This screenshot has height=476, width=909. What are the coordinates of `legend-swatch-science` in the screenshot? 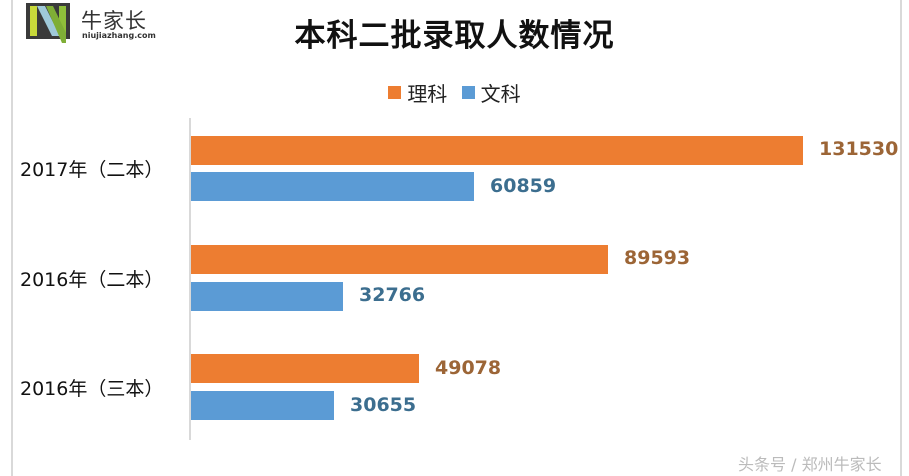 It's located at (395, 92).